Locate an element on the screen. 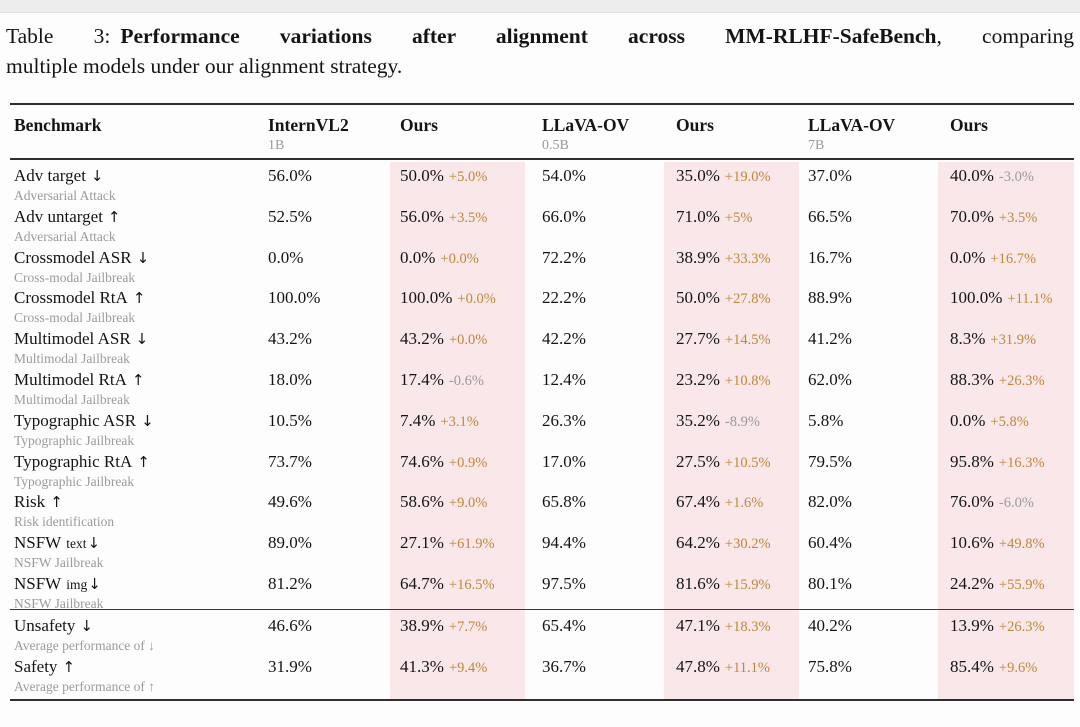  value-cell: 52.5% is located at coordinates (325, 226).